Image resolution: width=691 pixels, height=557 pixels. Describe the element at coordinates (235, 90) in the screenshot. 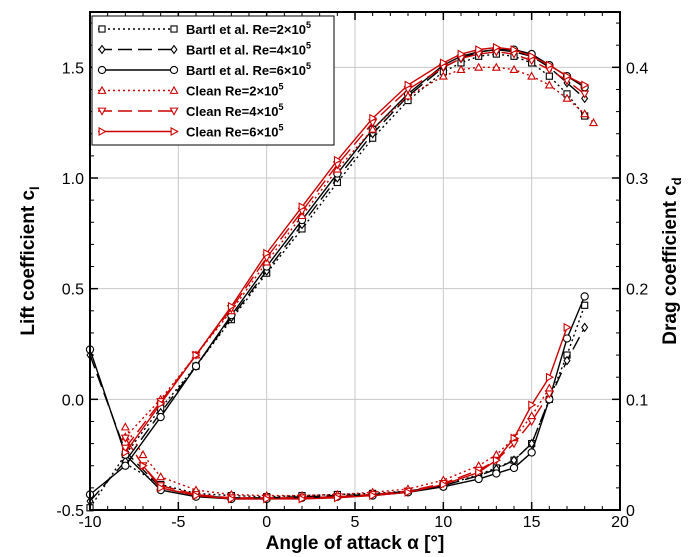

I see `legend-entry: Clean Re=2×105` at that location.